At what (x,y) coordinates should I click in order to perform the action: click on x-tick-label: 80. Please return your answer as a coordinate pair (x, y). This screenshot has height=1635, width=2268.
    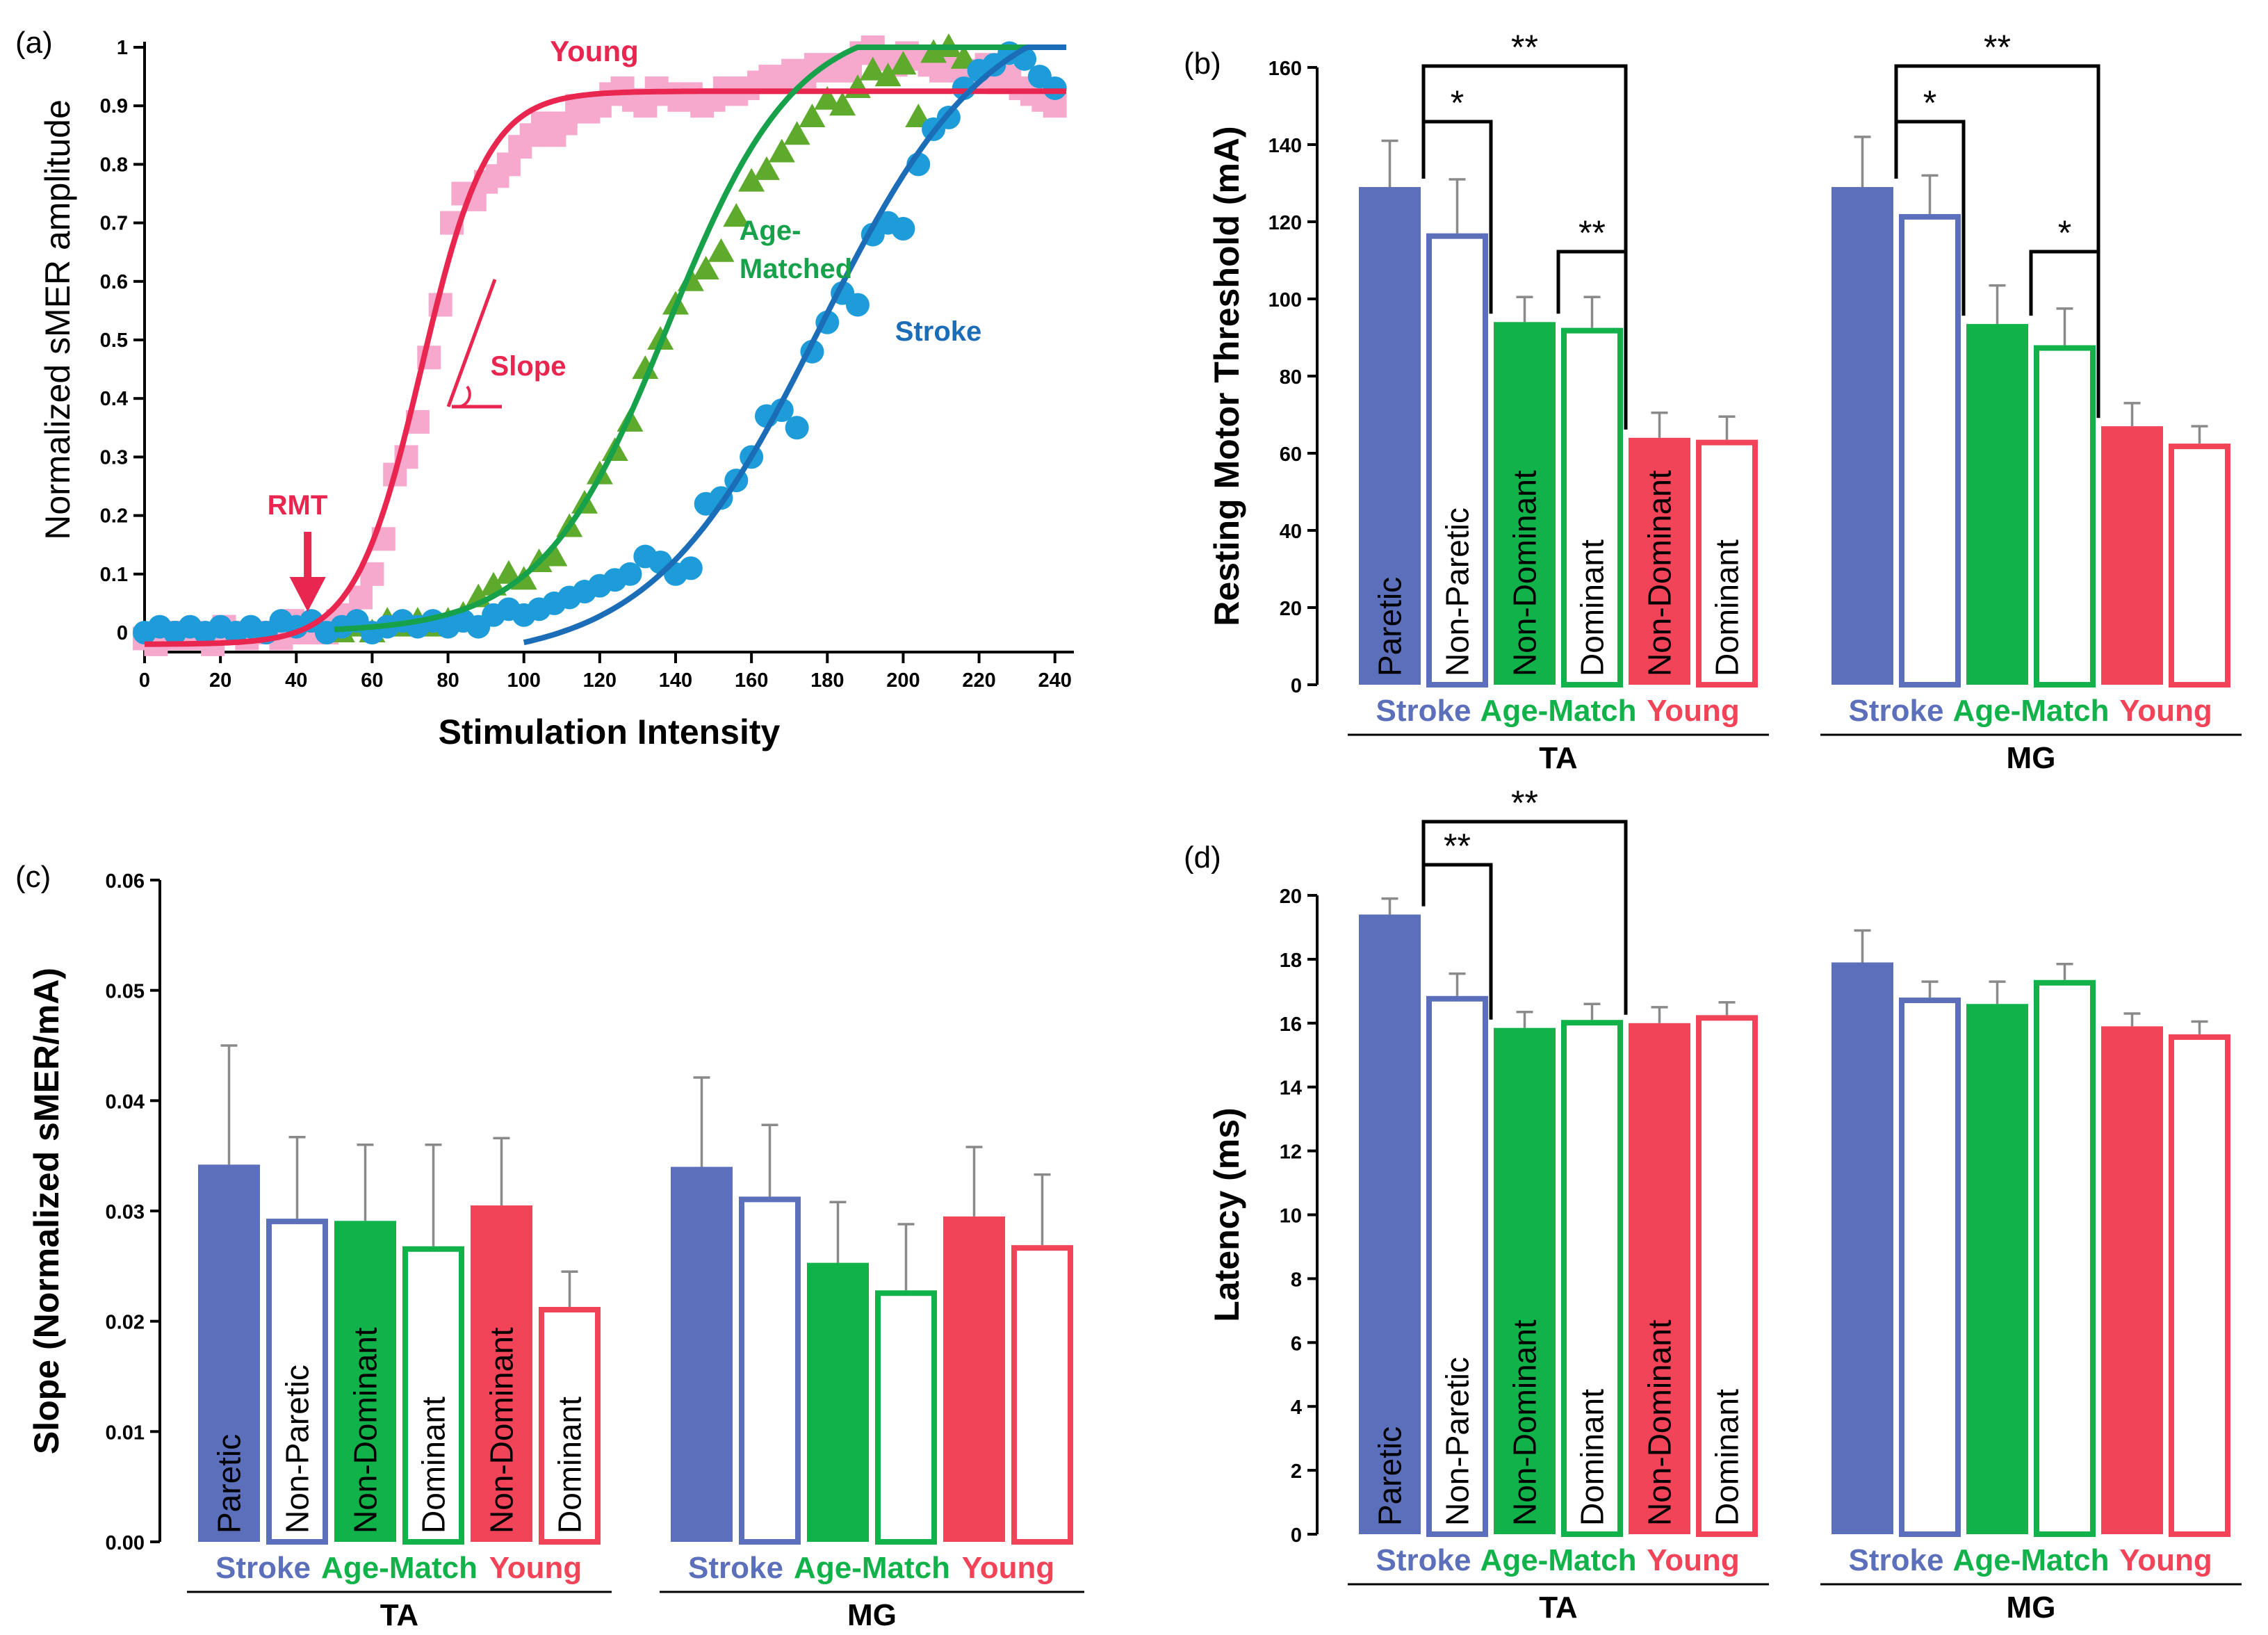
    Looking at the image, I should click on (448, 680).